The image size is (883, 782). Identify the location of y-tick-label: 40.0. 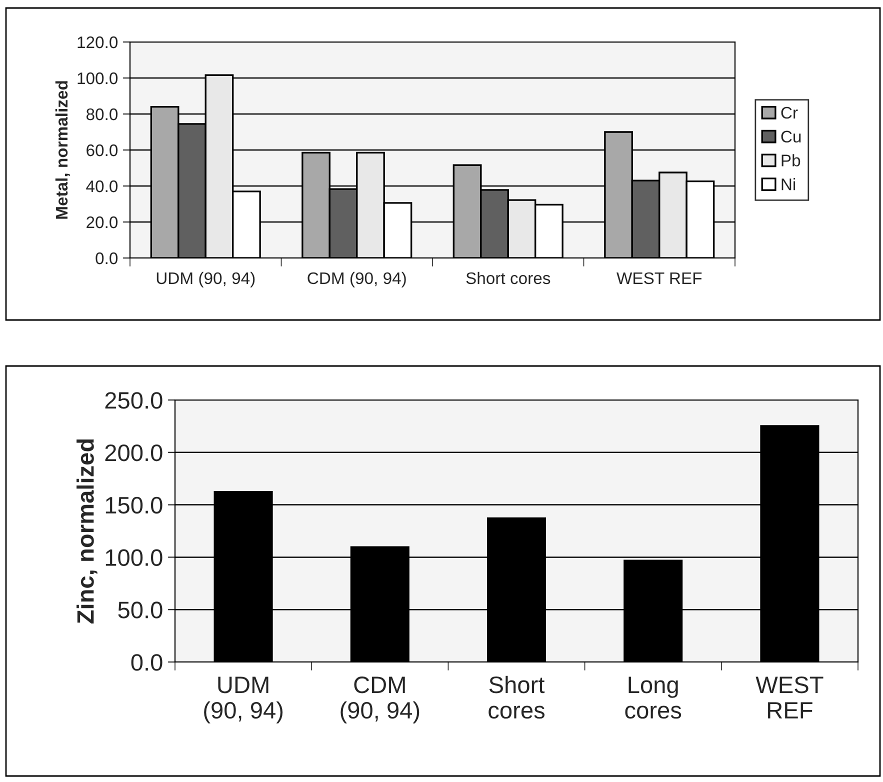
(102, 186).